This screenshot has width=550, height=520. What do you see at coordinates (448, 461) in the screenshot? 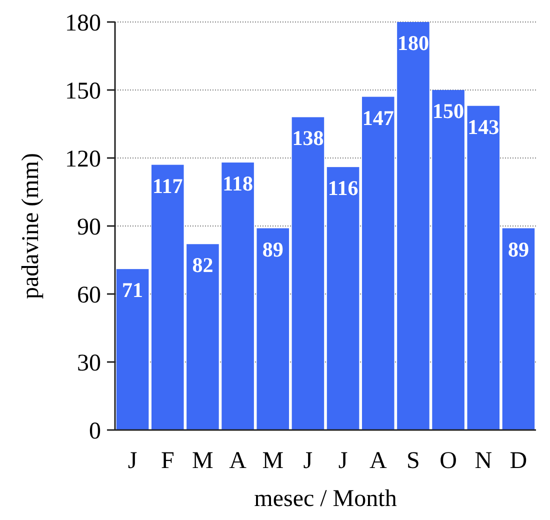
I see `x-tick-label: O` at bounding box center [448, 461].